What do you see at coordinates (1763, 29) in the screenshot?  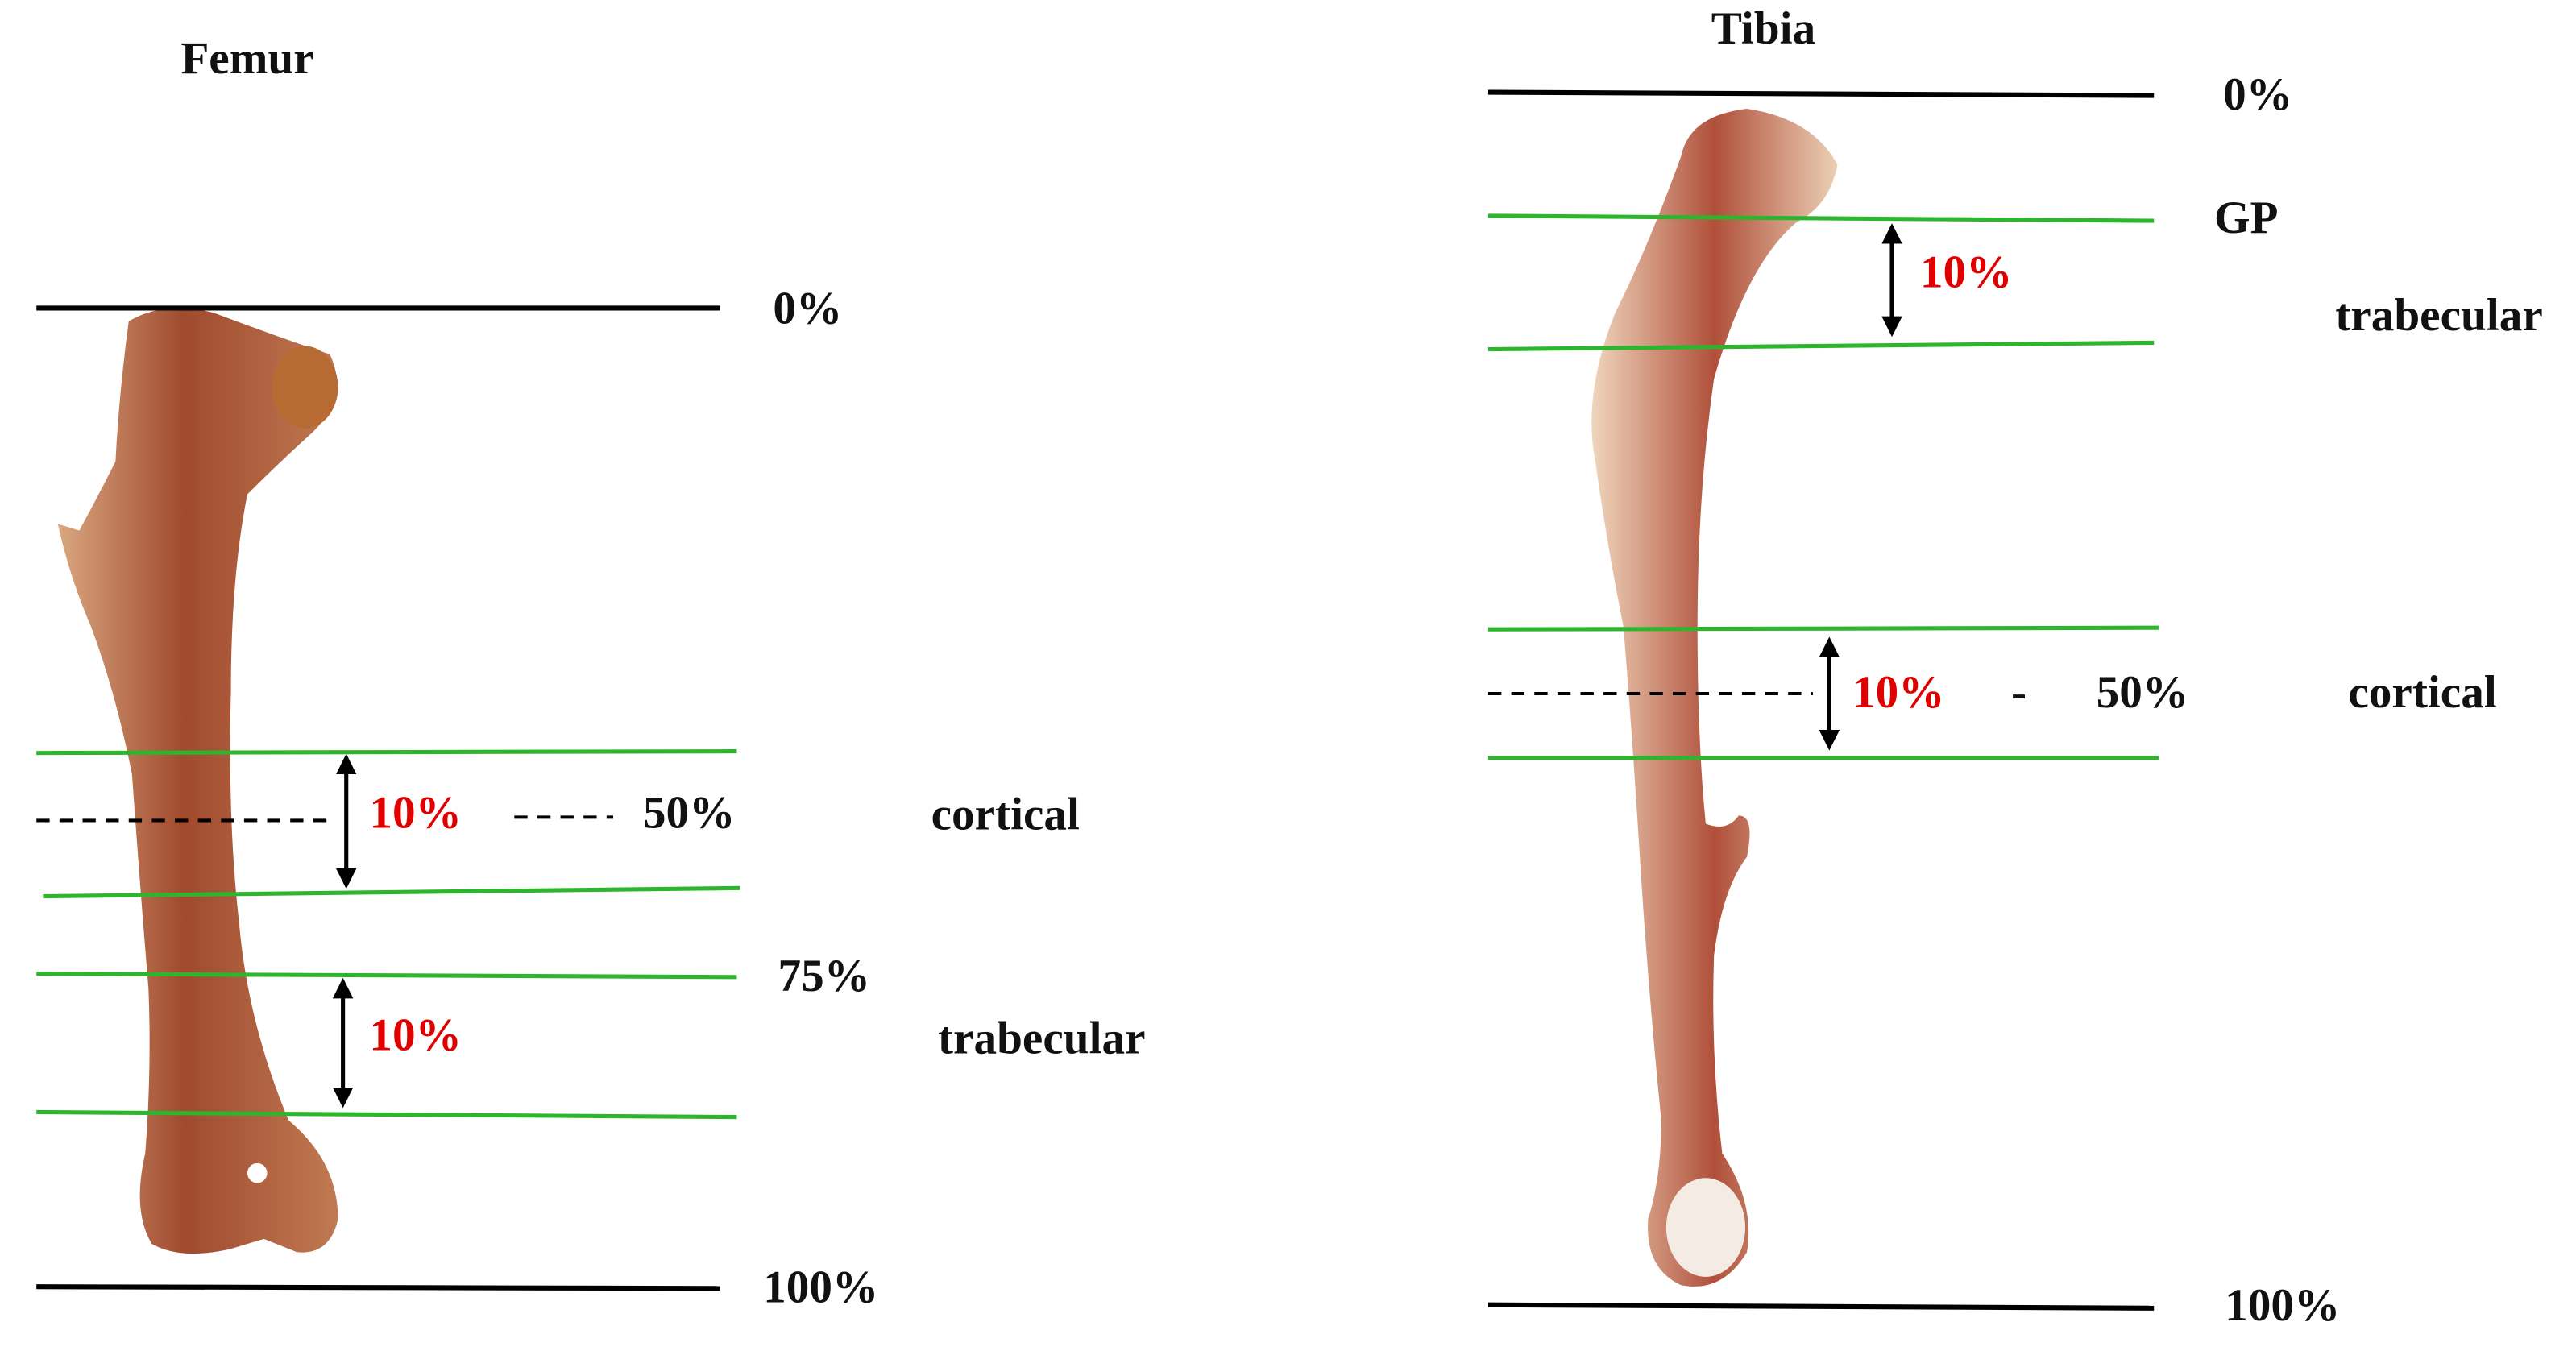 I see `tibia-title: Tibia` at bounding box center [1763, 29].